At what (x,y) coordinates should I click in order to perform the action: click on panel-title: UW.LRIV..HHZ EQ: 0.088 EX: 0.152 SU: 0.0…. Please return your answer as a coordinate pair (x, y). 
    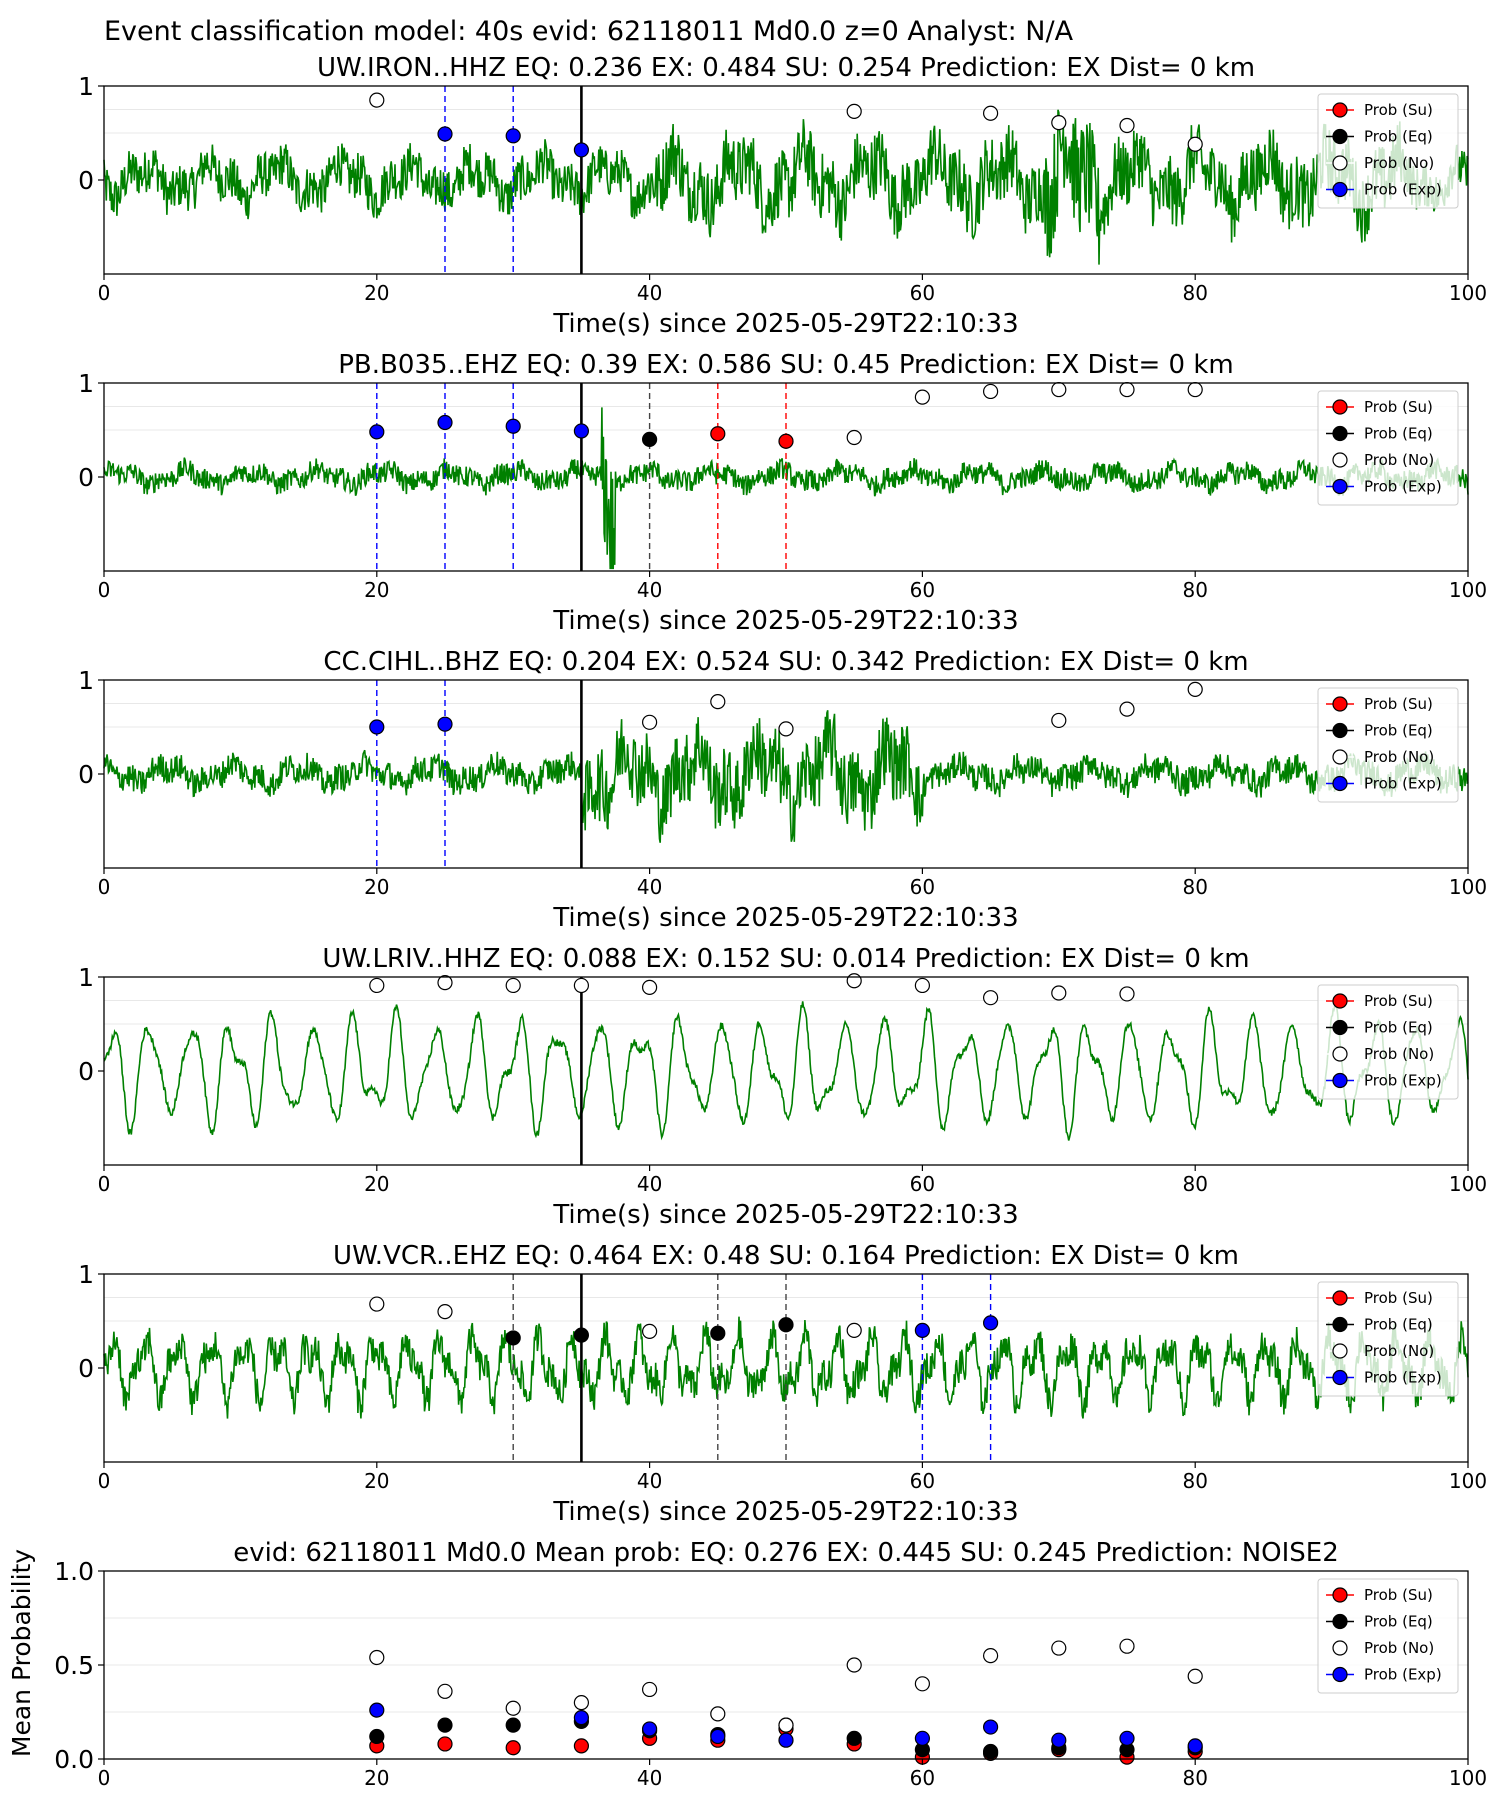
    Looking at the image, I should click on (785, 959).